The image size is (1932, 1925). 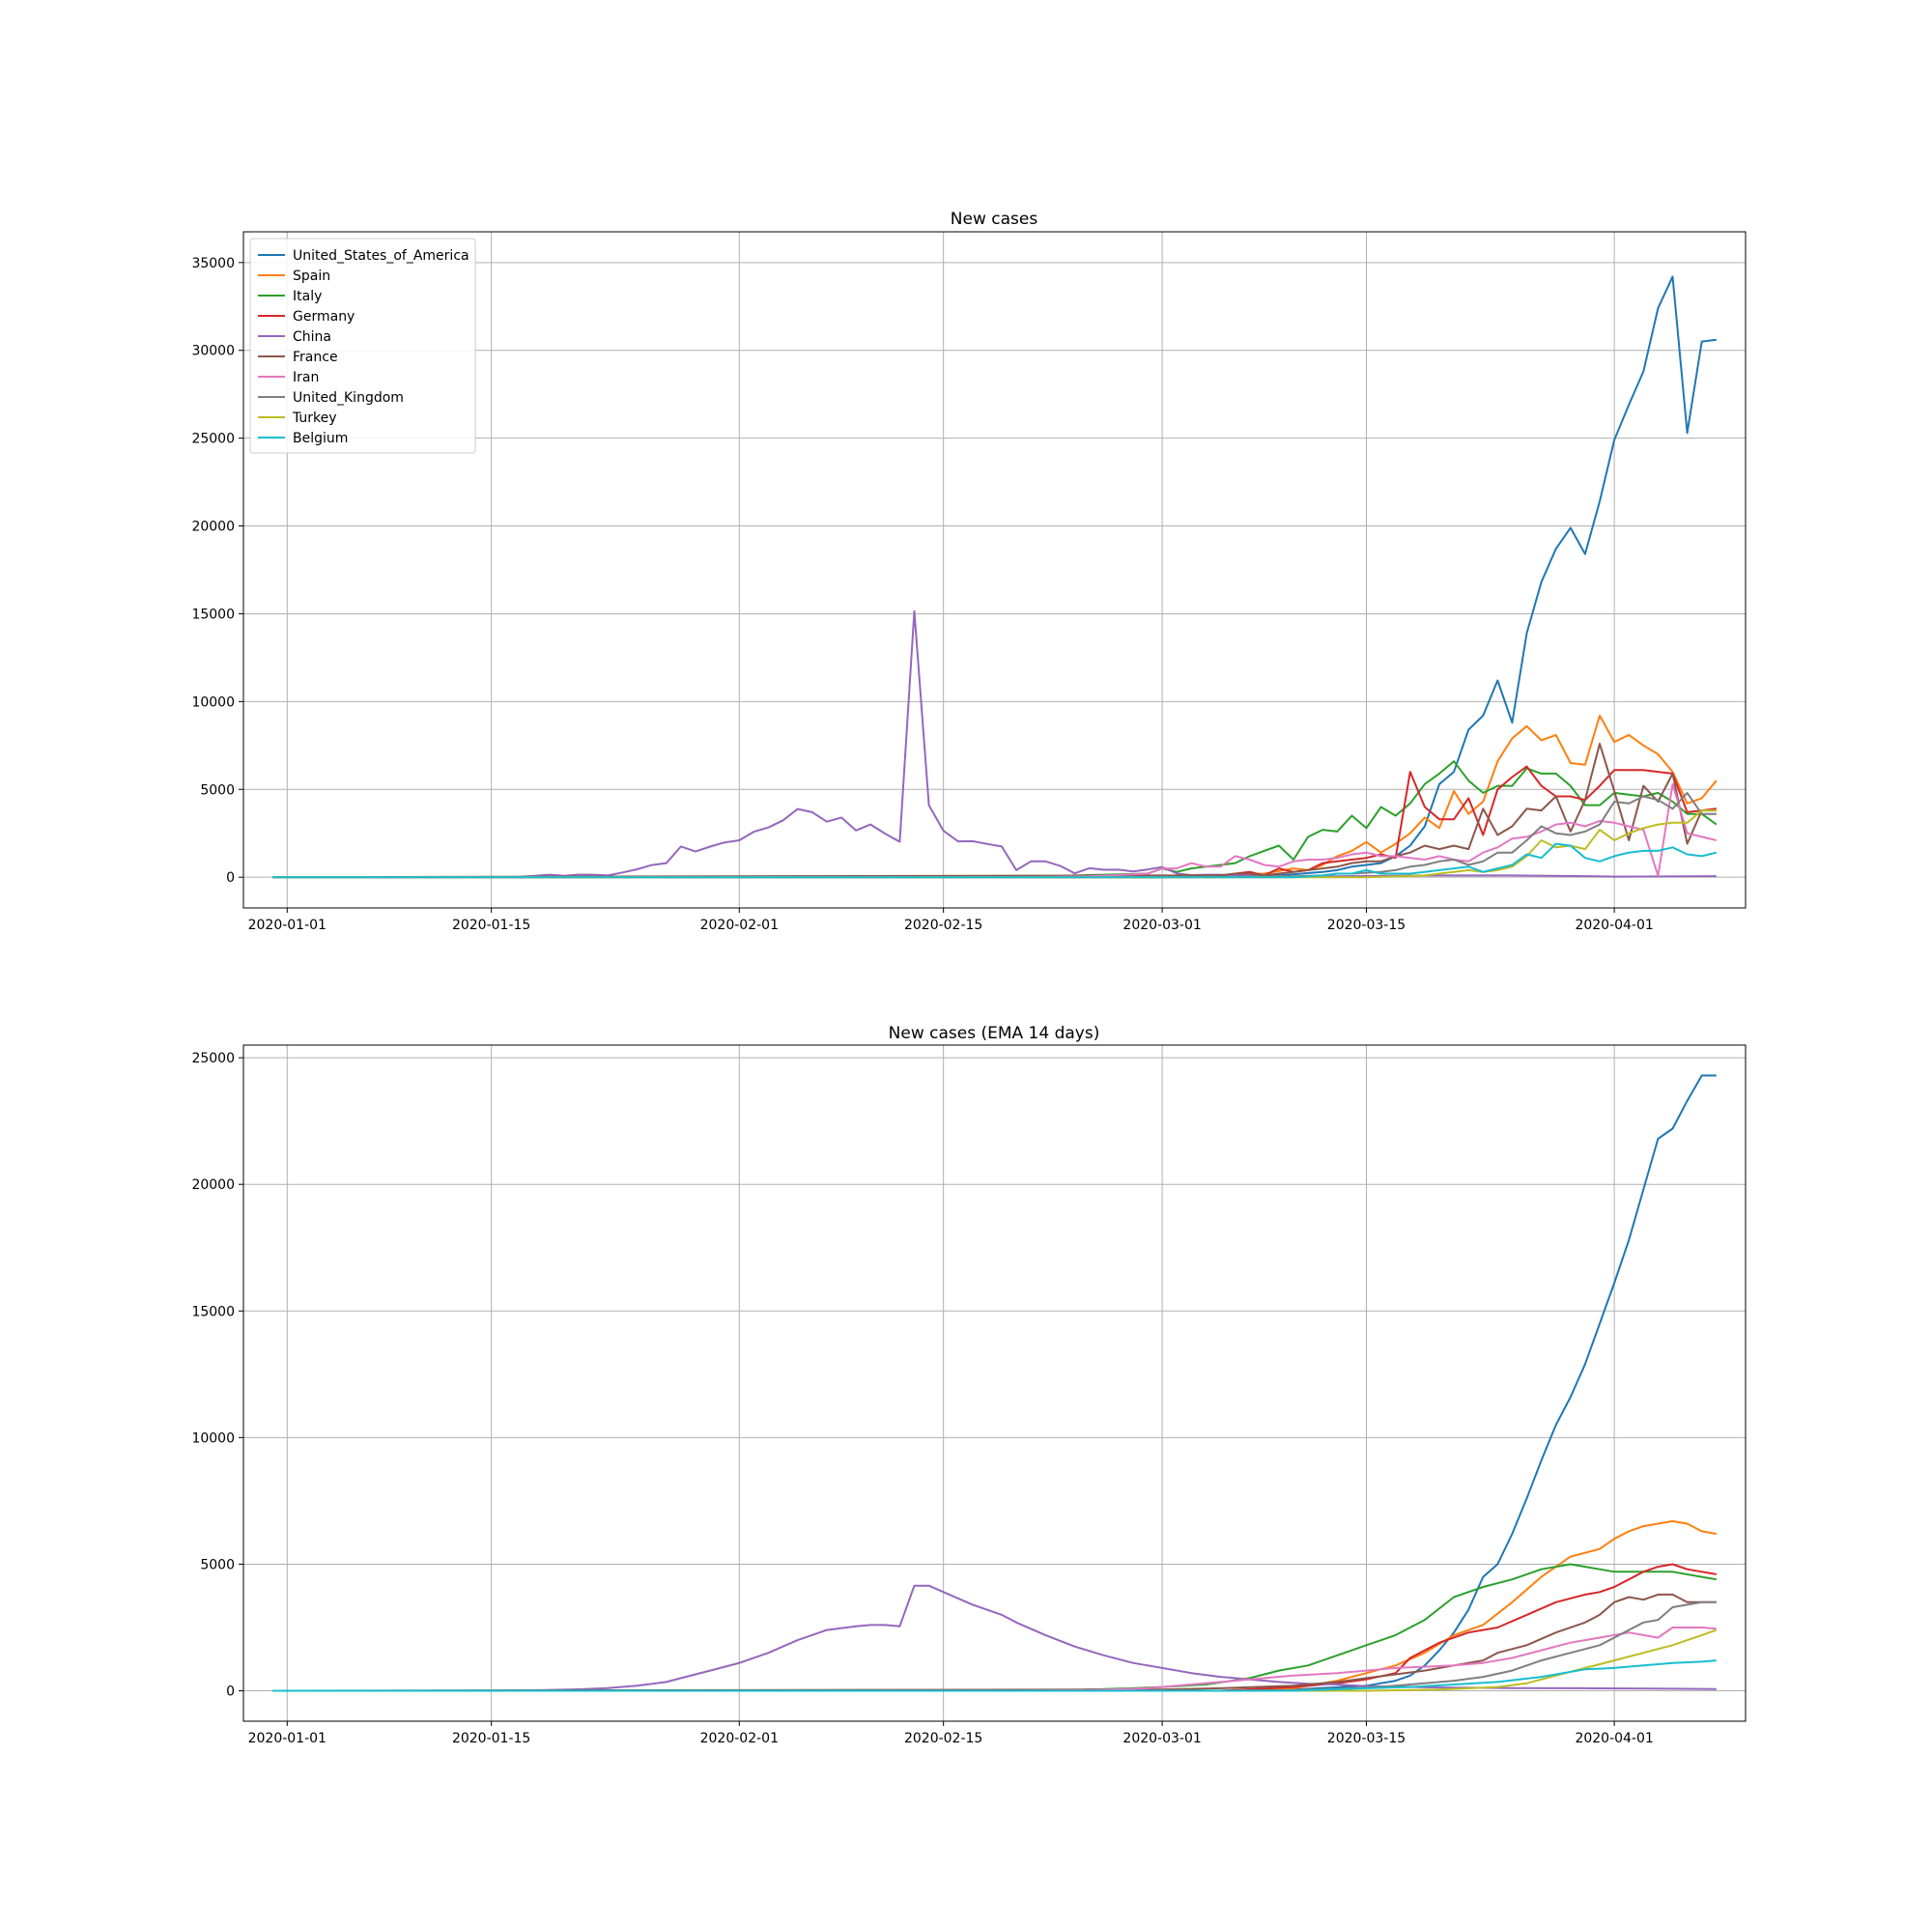 What do you see at coordinates (320, 439) in the screenshot?
I see `legend-label: Belgium` at bounding box center [320, 439].